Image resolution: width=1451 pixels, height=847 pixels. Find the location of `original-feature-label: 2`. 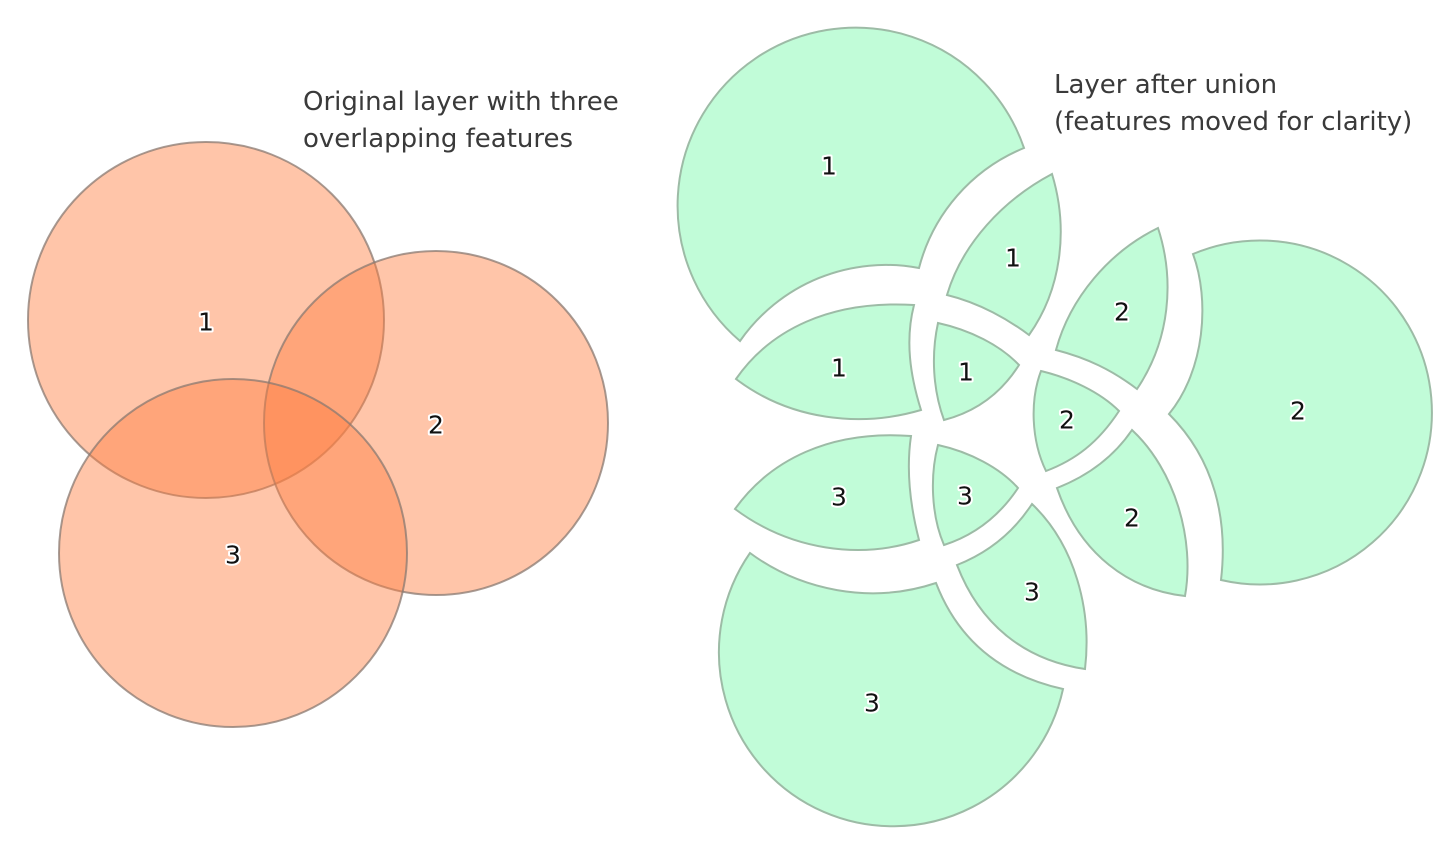

original-feature-label: 2 is located at coordinates (436, 425).